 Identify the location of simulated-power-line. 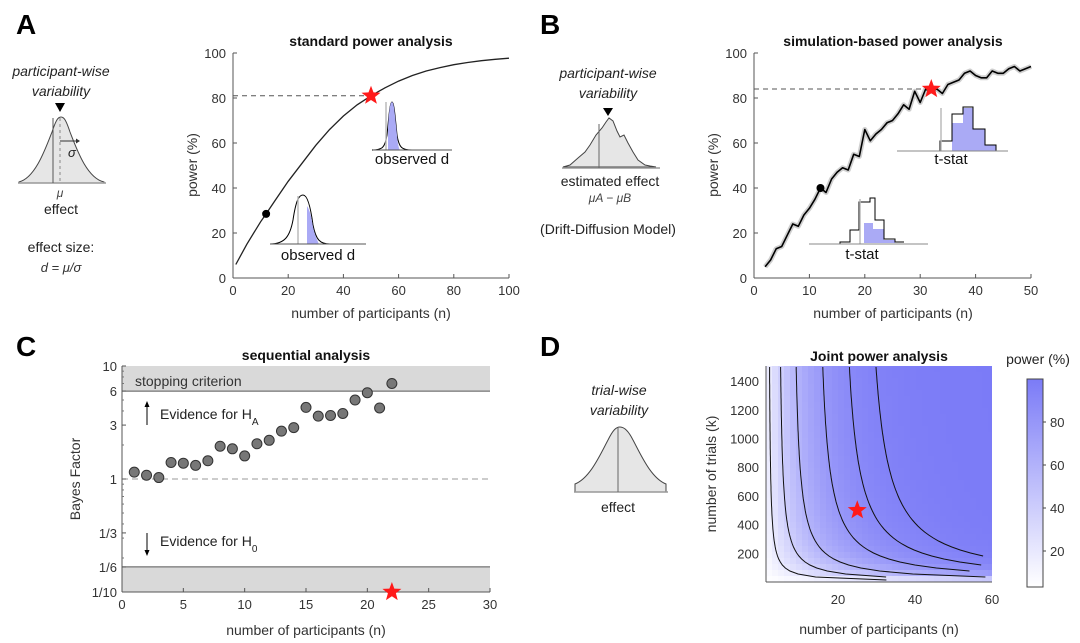
(898, 166).